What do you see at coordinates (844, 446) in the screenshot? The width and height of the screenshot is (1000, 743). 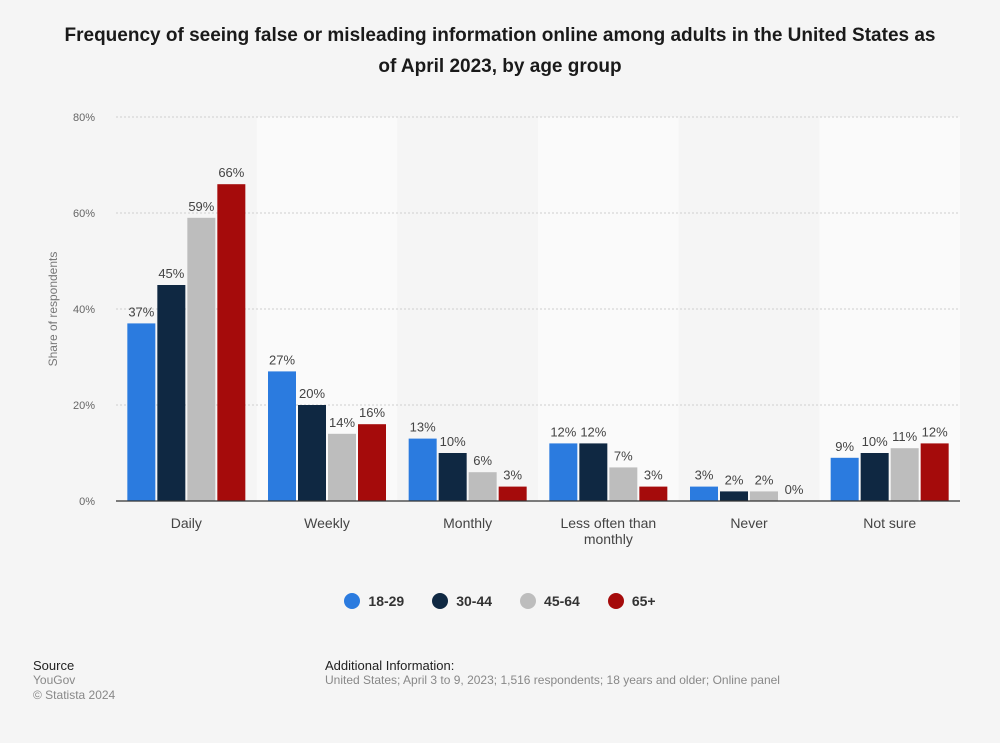 I see `data-label: 9%` at bounding box center [844, 446].